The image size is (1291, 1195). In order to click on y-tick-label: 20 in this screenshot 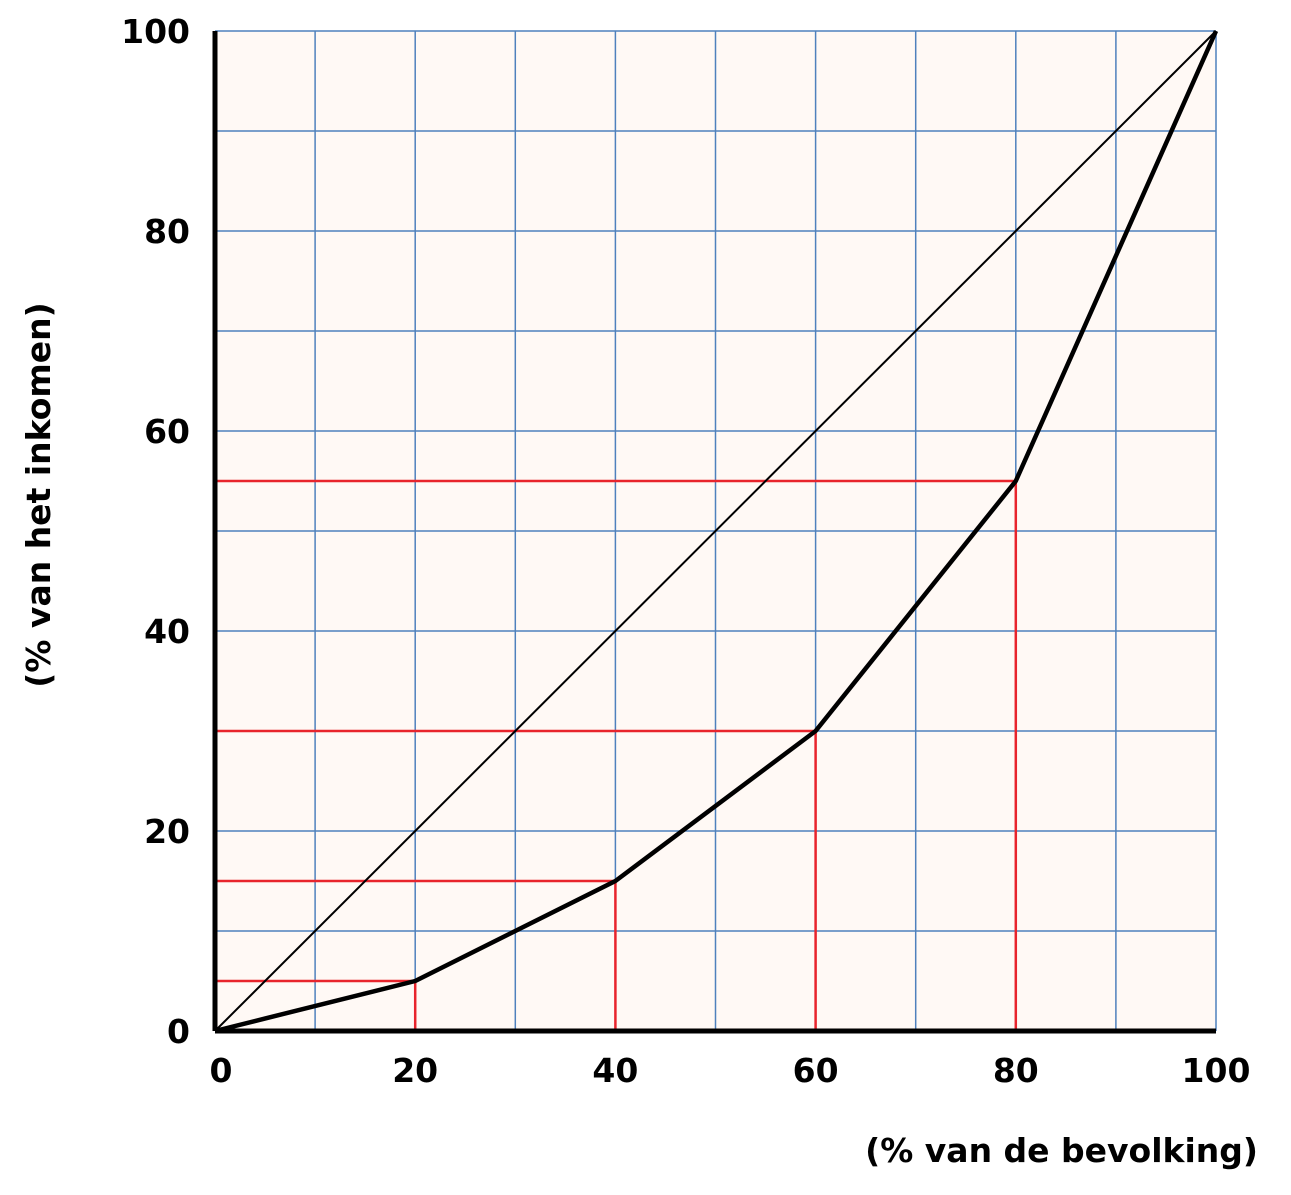, I will do `click(167, 831)`.